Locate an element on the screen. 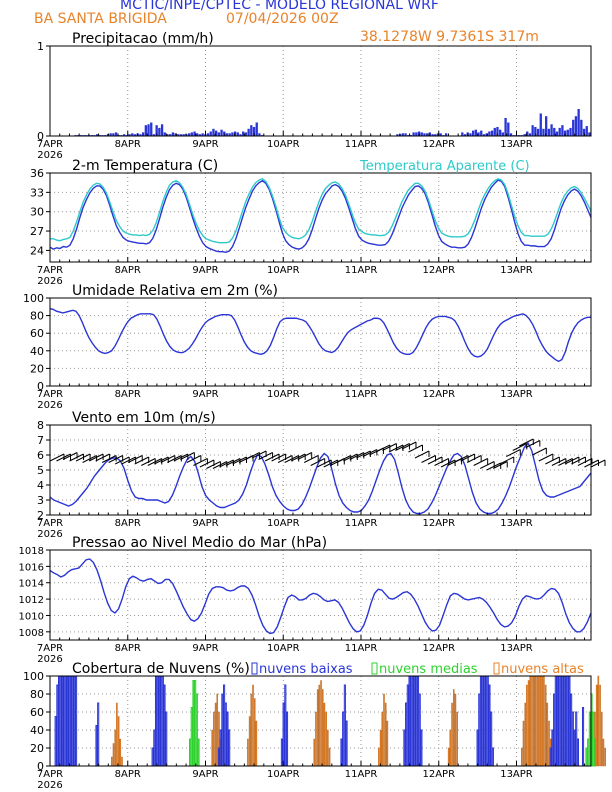  x-tick-label: 10APR is located at coordinates (283, 648).